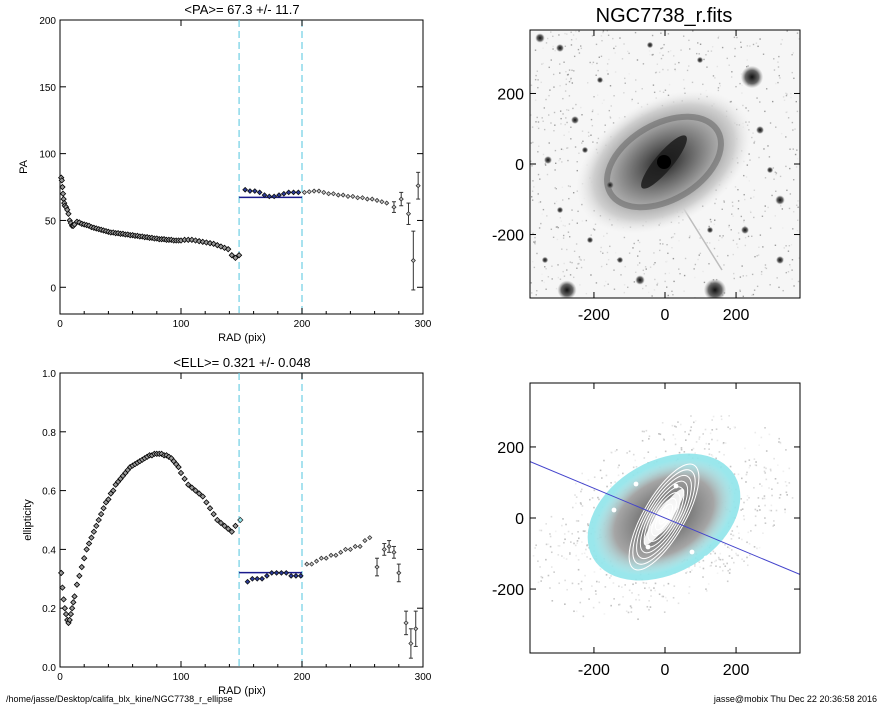 This screenshot has width=885, height=708. Describe the element at coordinates (745, 230) in the screenshot. I see `star` at that location.